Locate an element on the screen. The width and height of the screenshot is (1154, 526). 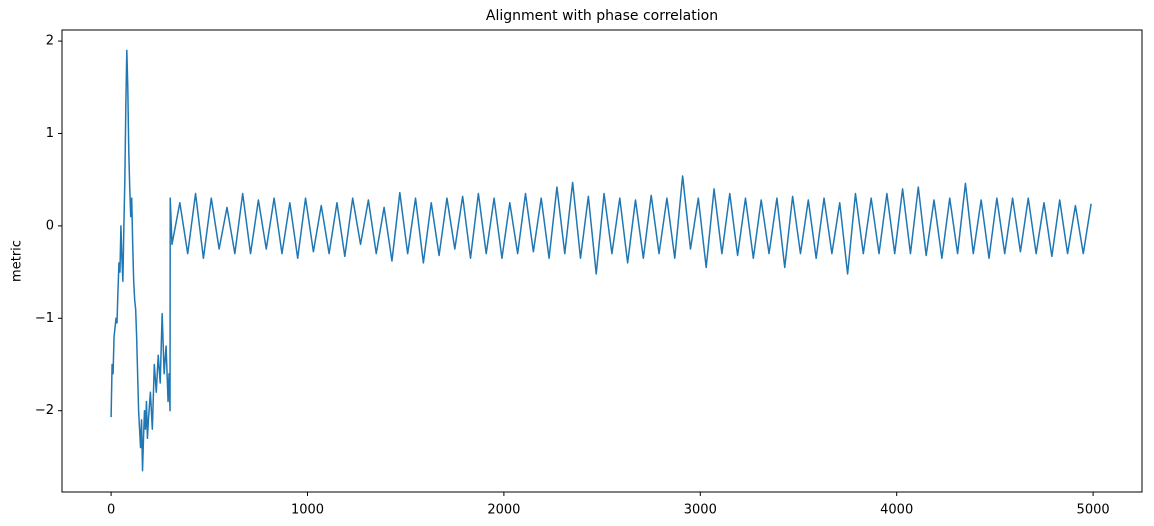
y-tick-label: −1 is located at coordinates (44, 318).